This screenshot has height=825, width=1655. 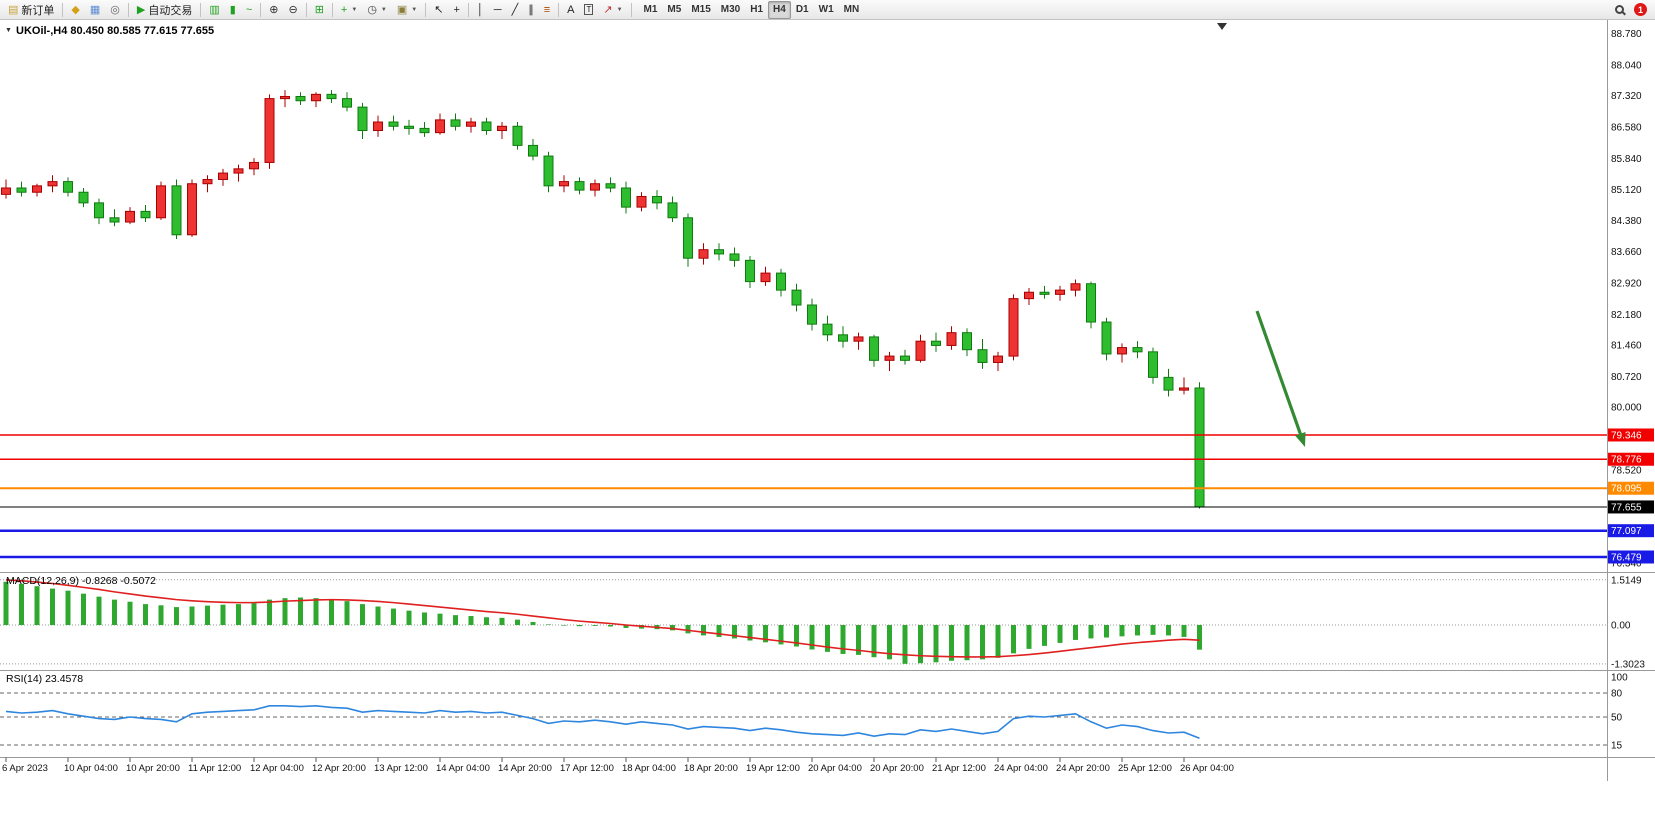 I want to click on tile-windows-icon: ⊞, so click(x=319, y=9).